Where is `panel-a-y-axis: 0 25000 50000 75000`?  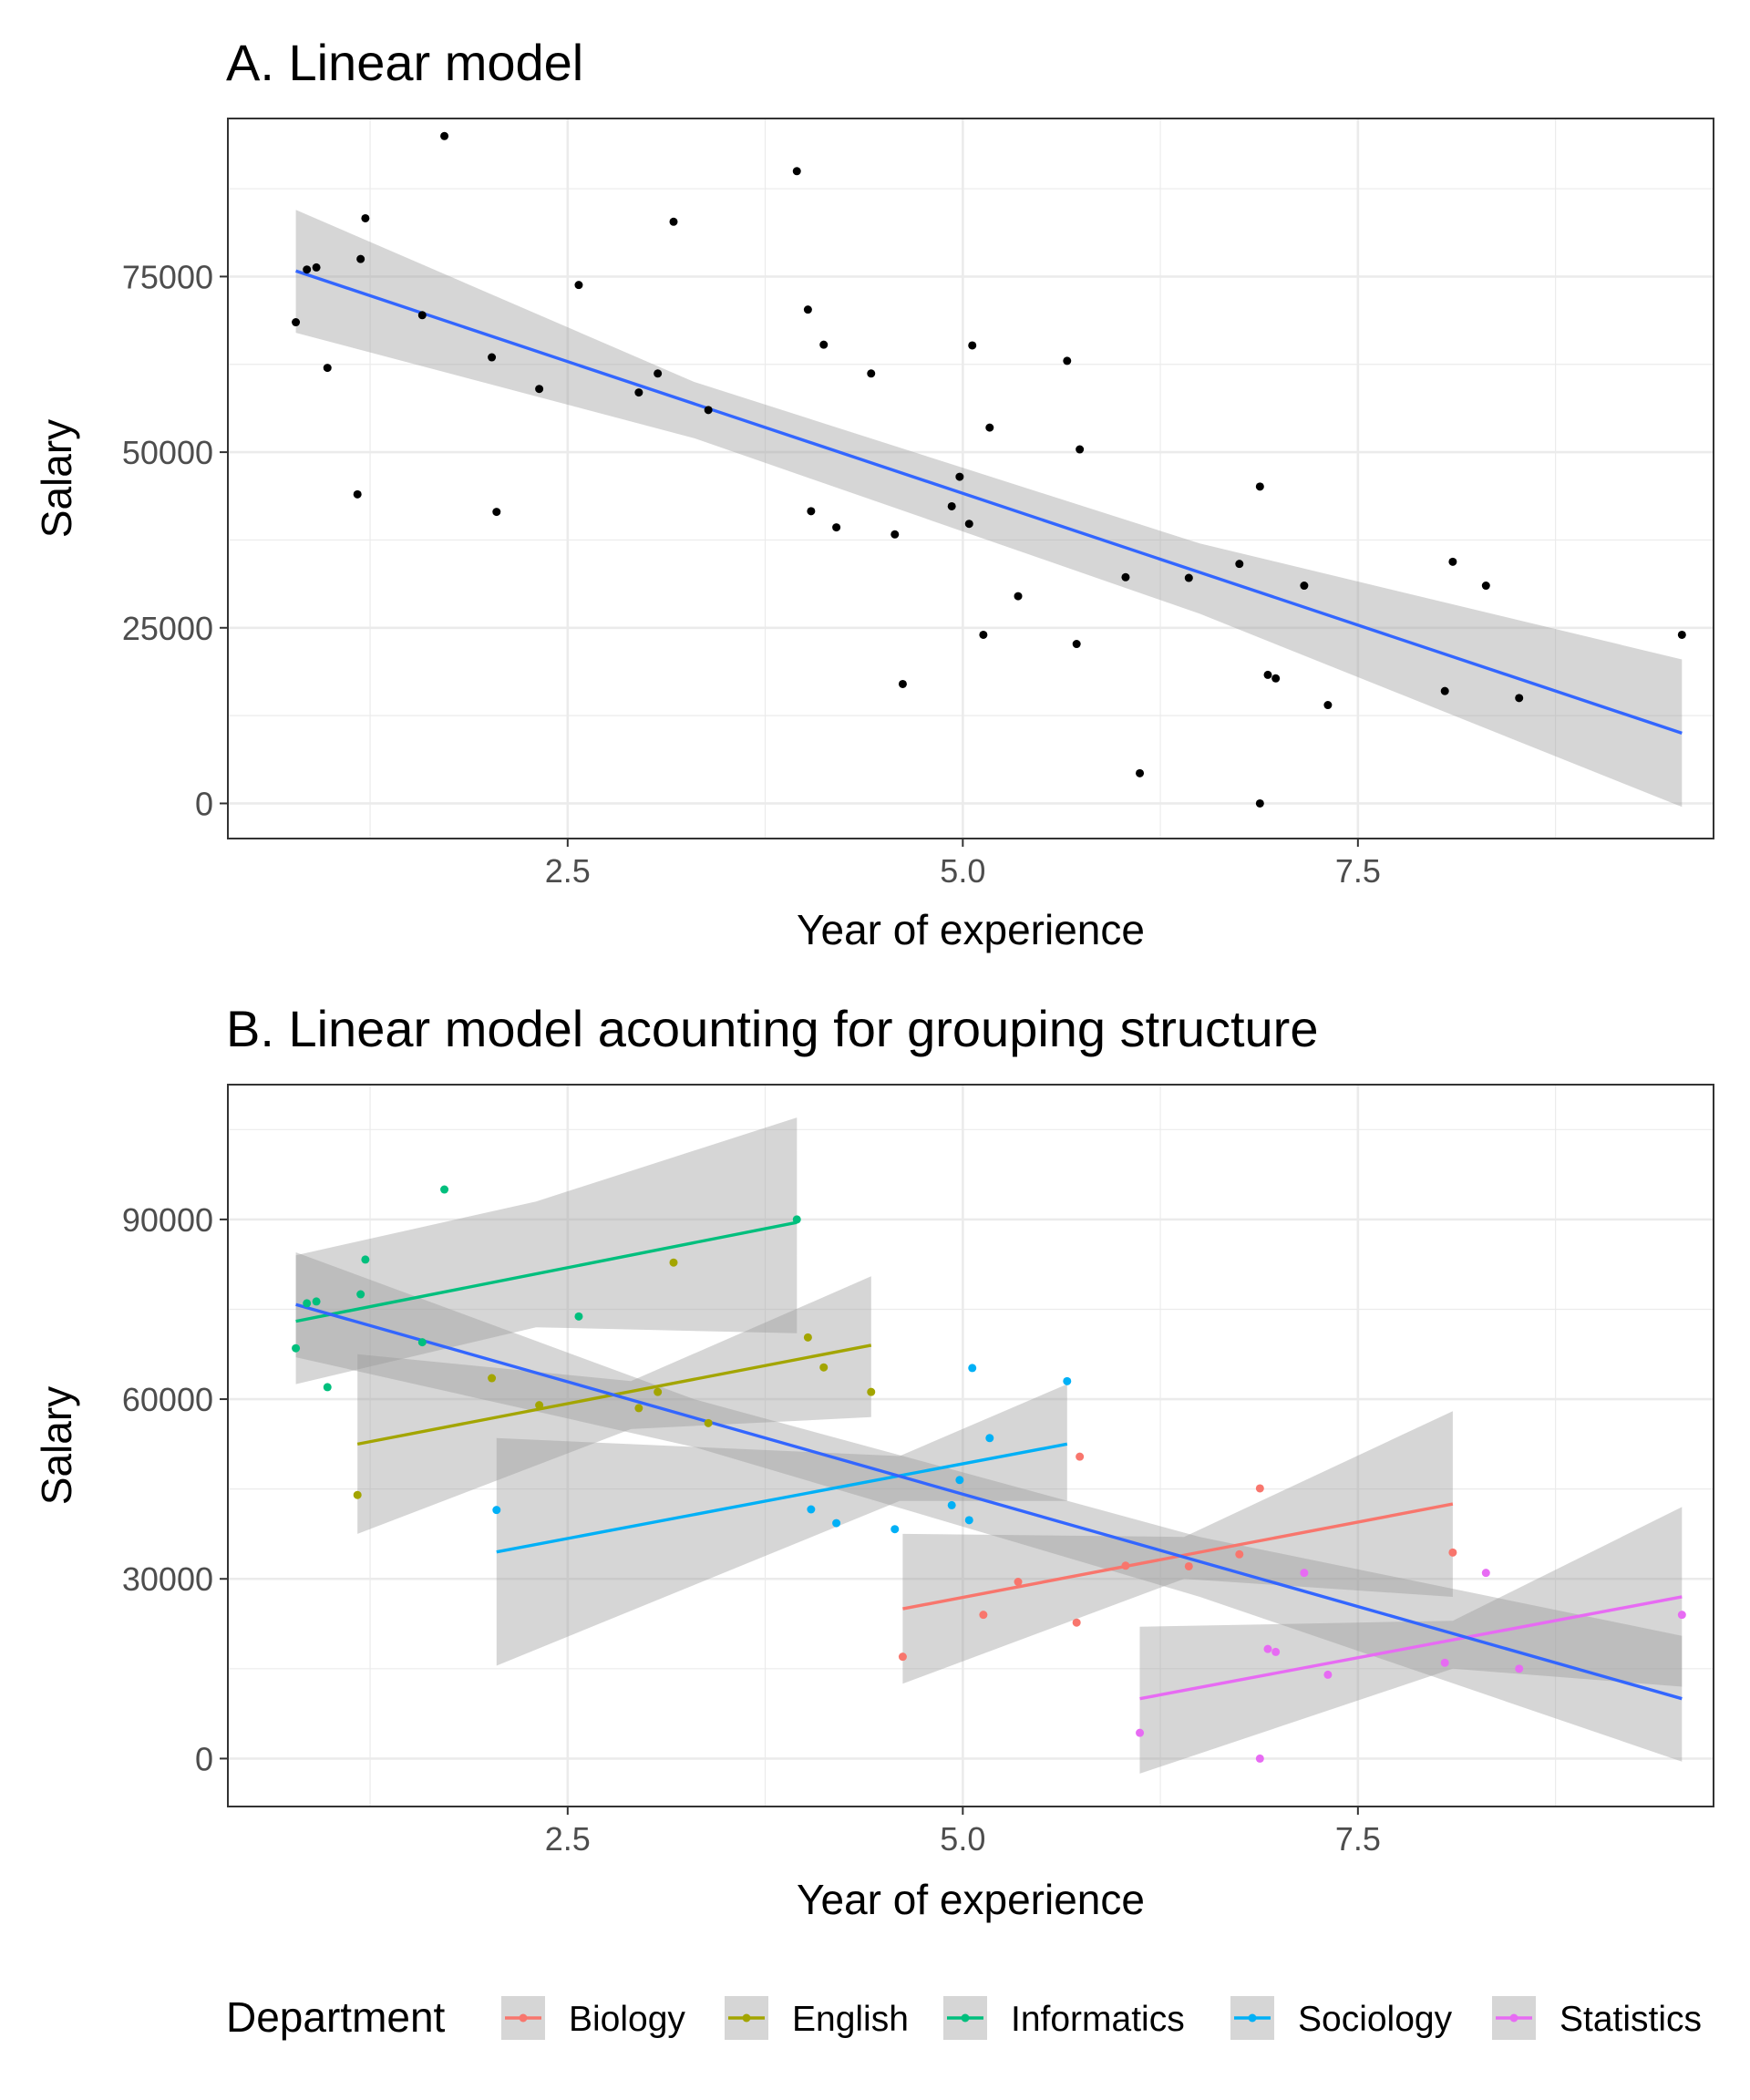 panel-a-y-axis: 0 25000 50000 75000 is located at coordinates (175, 540).